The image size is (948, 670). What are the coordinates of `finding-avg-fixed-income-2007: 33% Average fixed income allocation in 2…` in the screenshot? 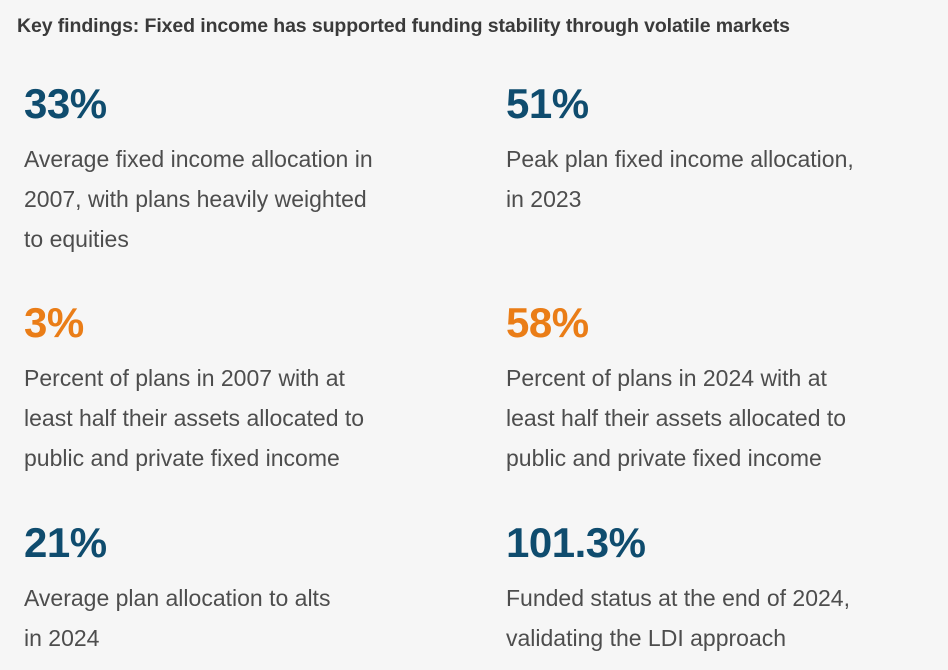 It's located at (239, 171).